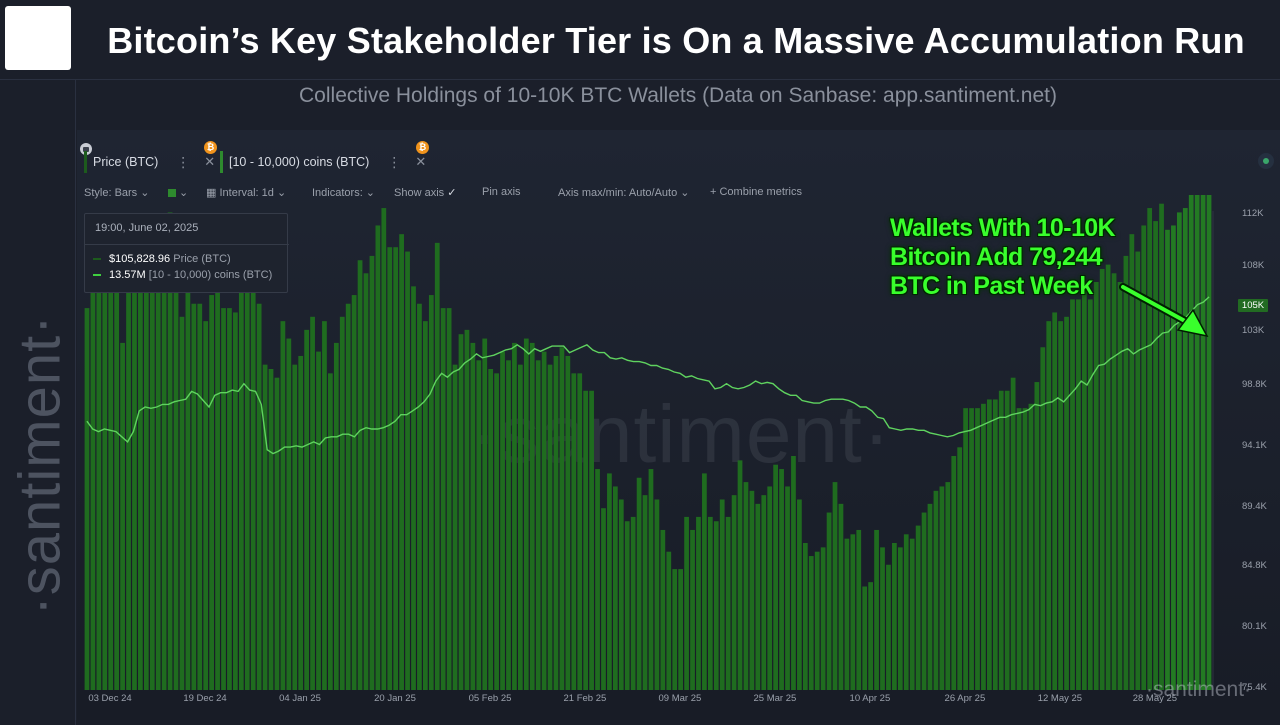 The image size is (1280, 725). I want to click on metric-chip-holdings: [10 - 10,000) coins (BTC) ⋮ ✕, so click(323, 162).